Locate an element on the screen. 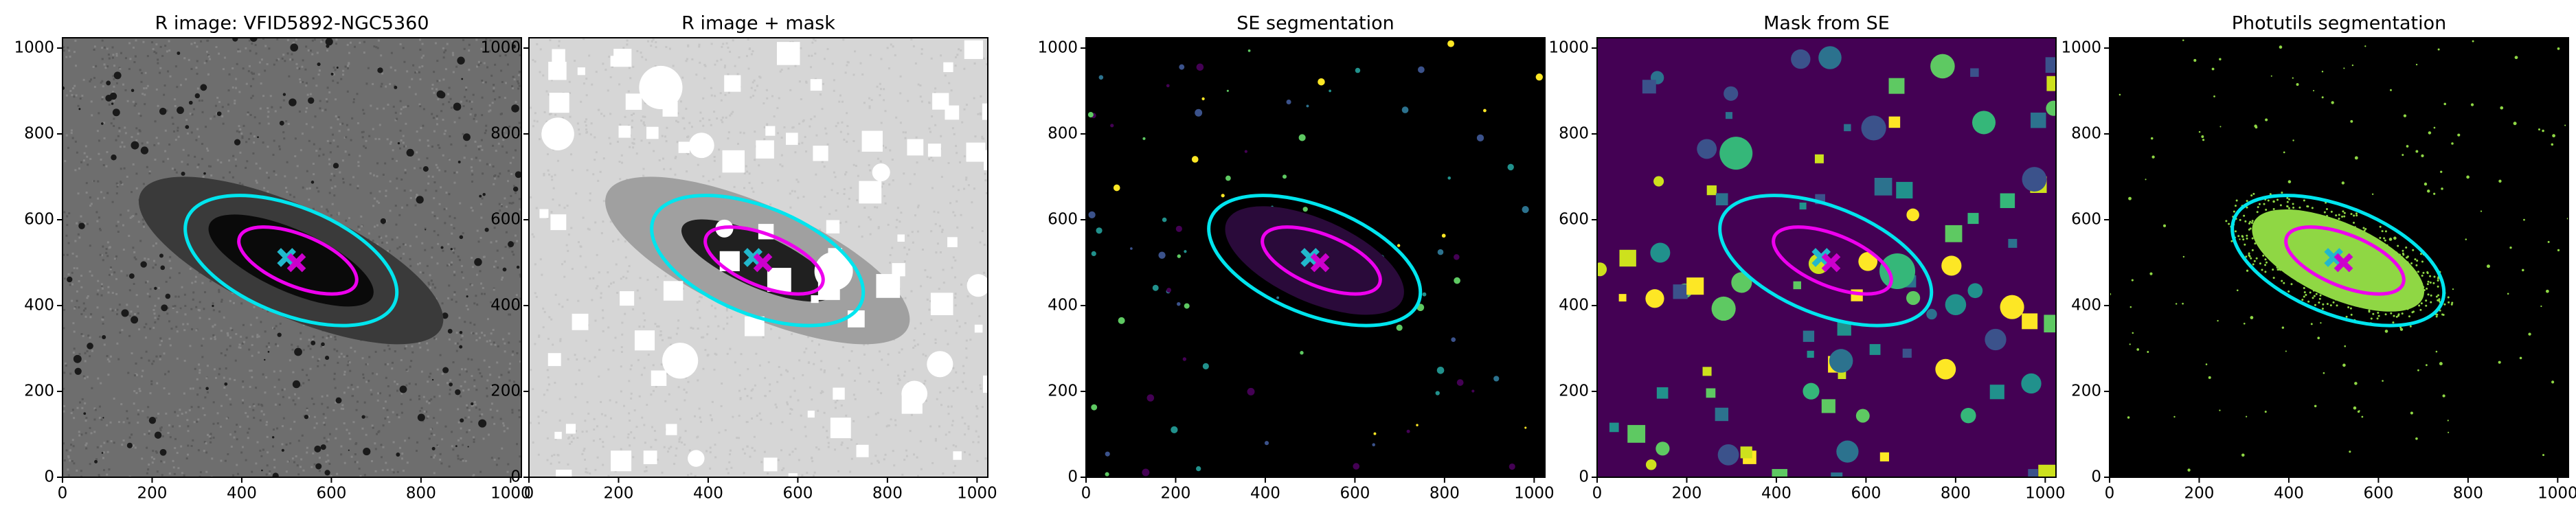  panel-title: Mask from SE is located at coordinates (1826, 23).